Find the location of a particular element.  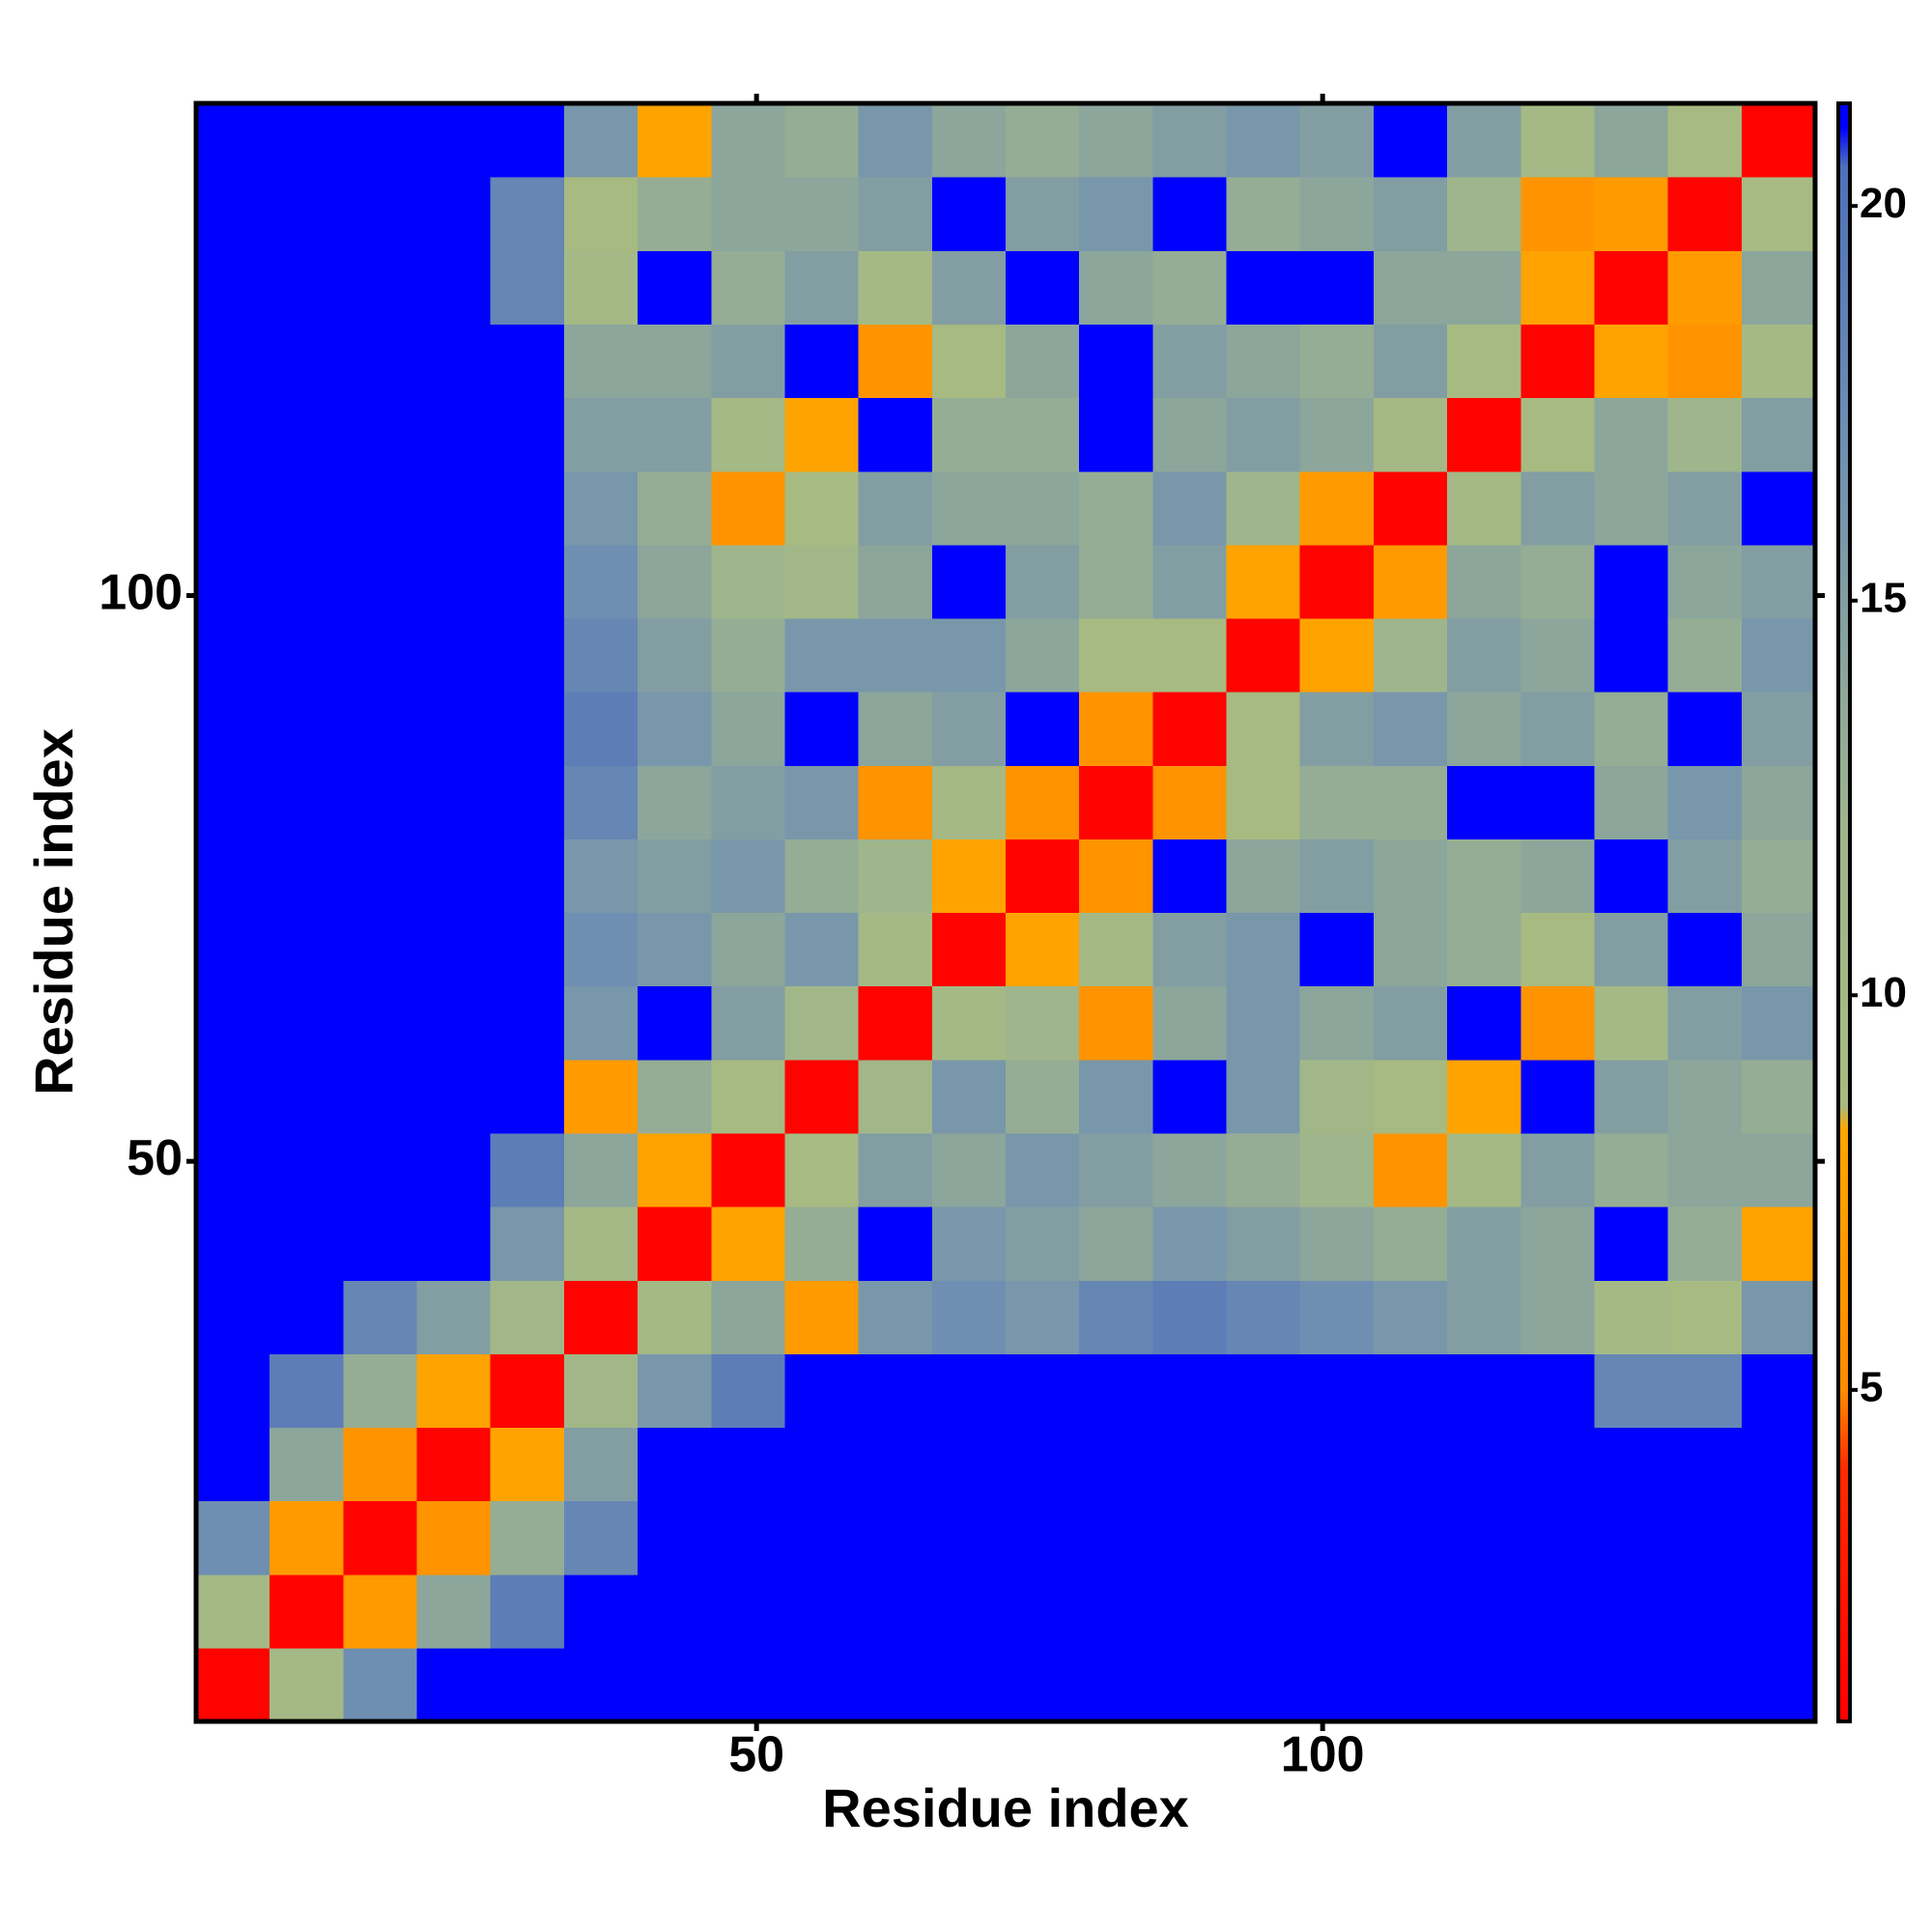

x-tick-label: 100 is located at coordinates (1323, 1755).